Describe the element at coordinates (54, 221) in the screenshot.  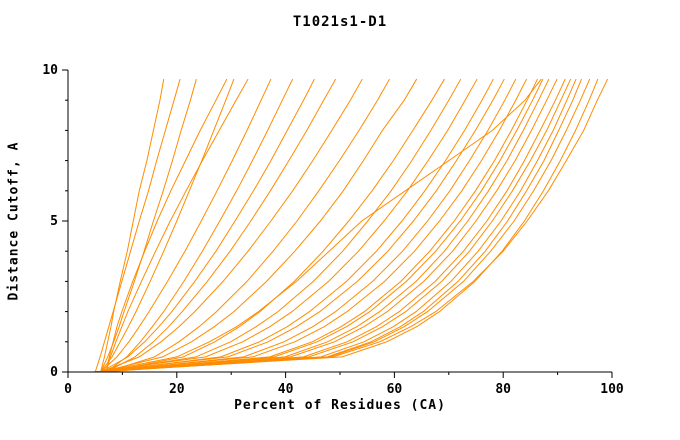
I see `y-tick-label: 5` at that location.